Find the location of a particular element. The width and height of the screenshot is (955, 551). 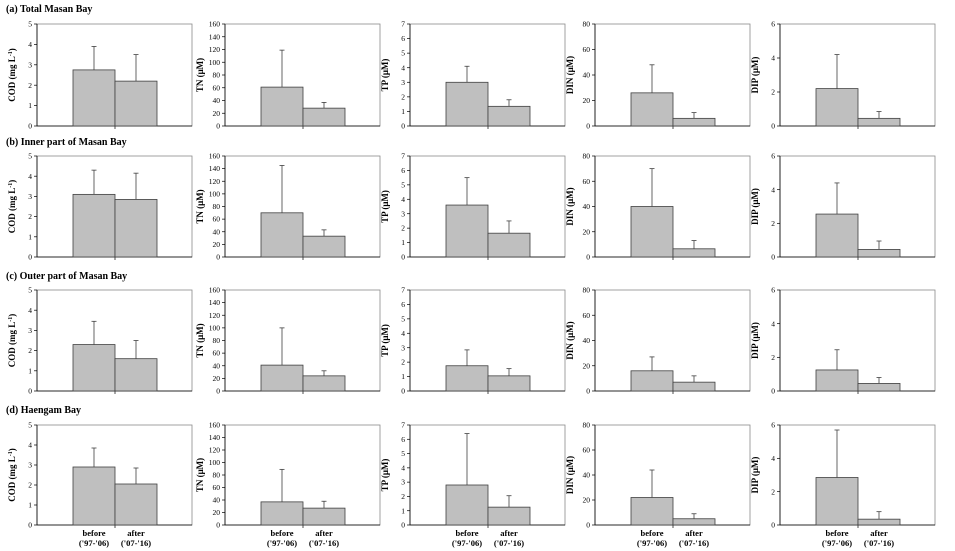

y-tick-label: 100 is located at coordinates (215, 327).